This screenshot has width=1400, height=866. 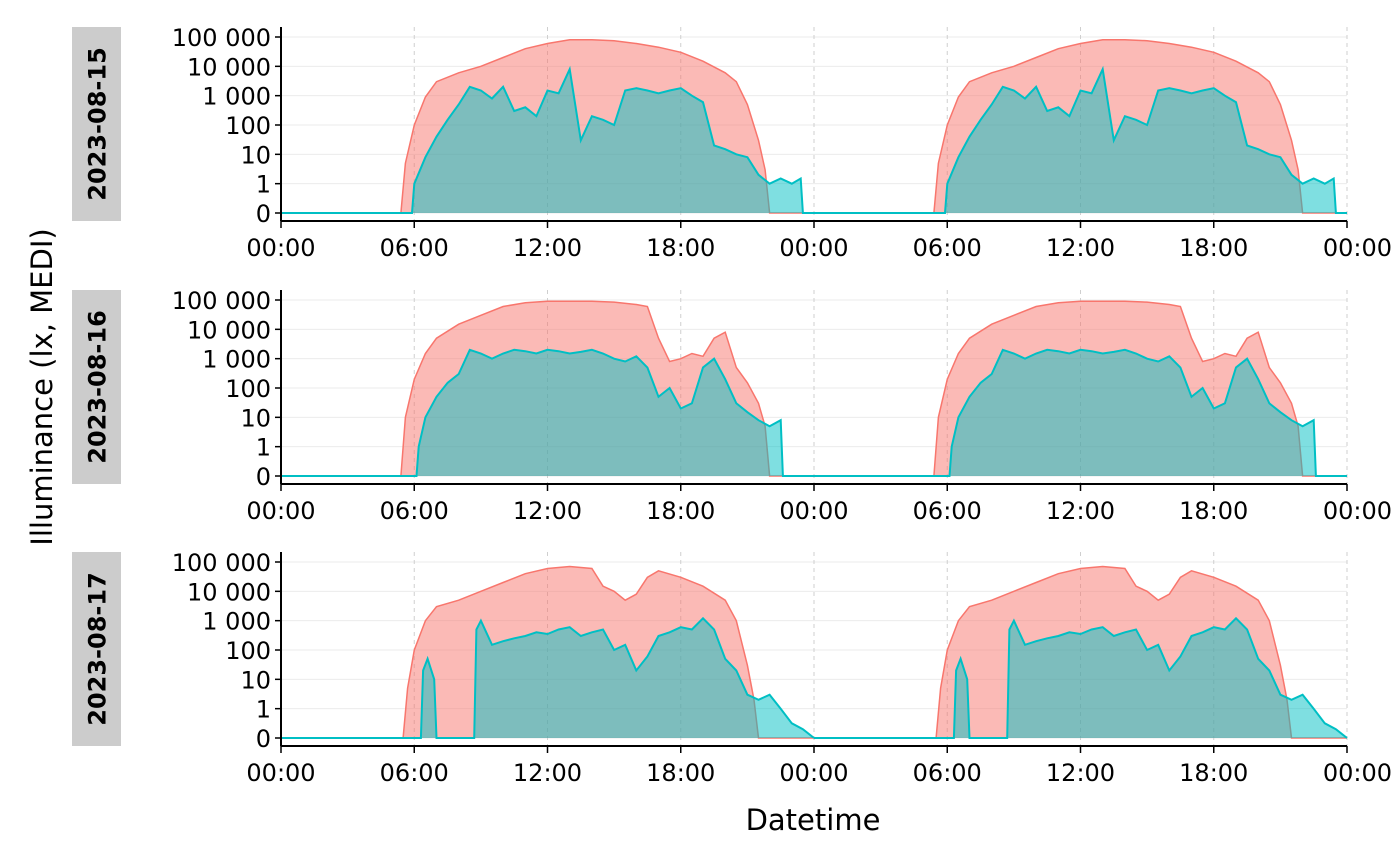 I want to click on facet-label: 2023-08-15, so click(x=98, y=124).